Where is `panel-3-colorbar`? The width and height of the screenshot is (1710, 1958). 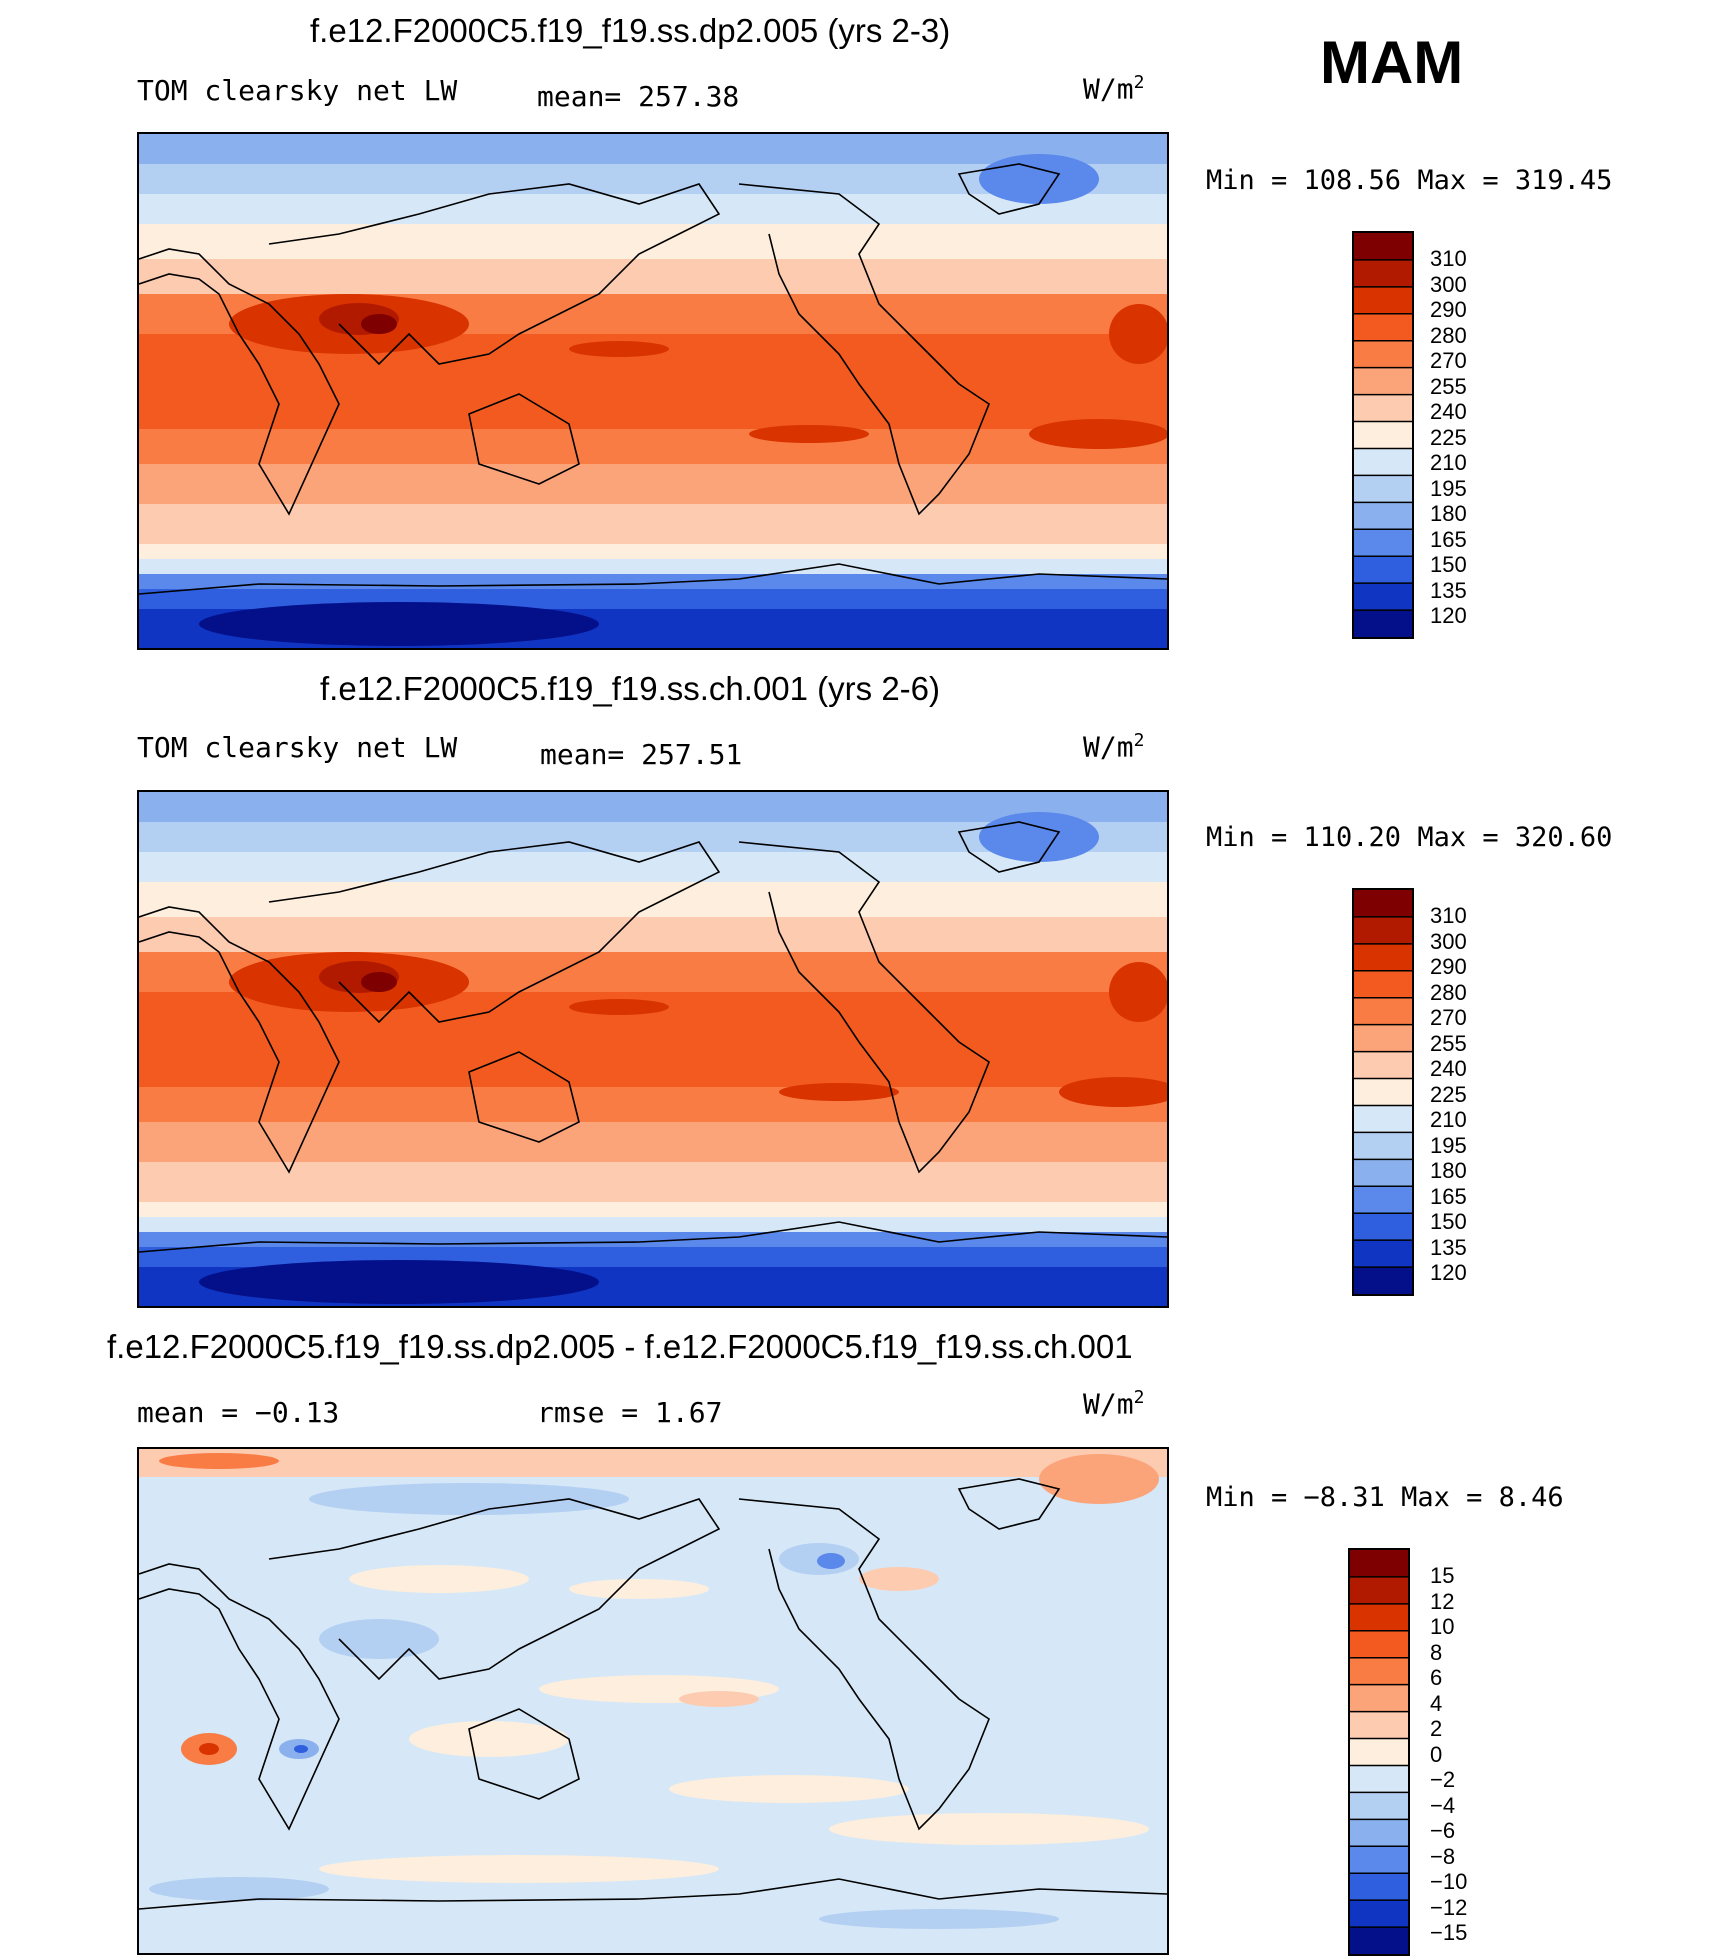 panel-3-colorbar is located at coordinates (1379, 1752).